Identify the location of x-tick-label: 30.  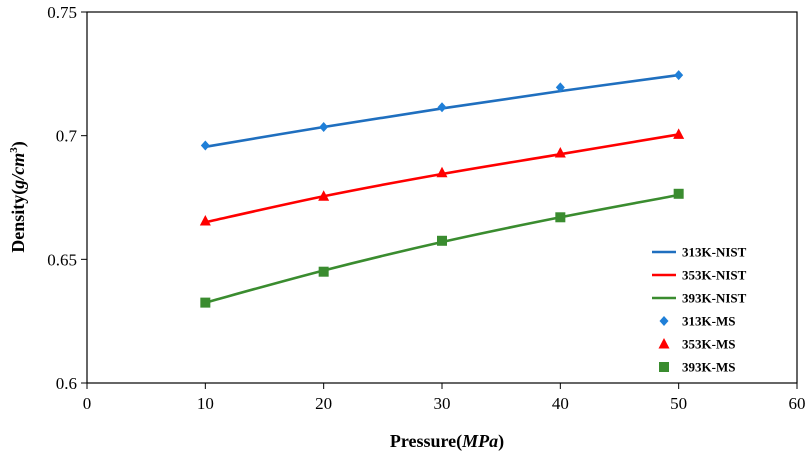
(442, 403).